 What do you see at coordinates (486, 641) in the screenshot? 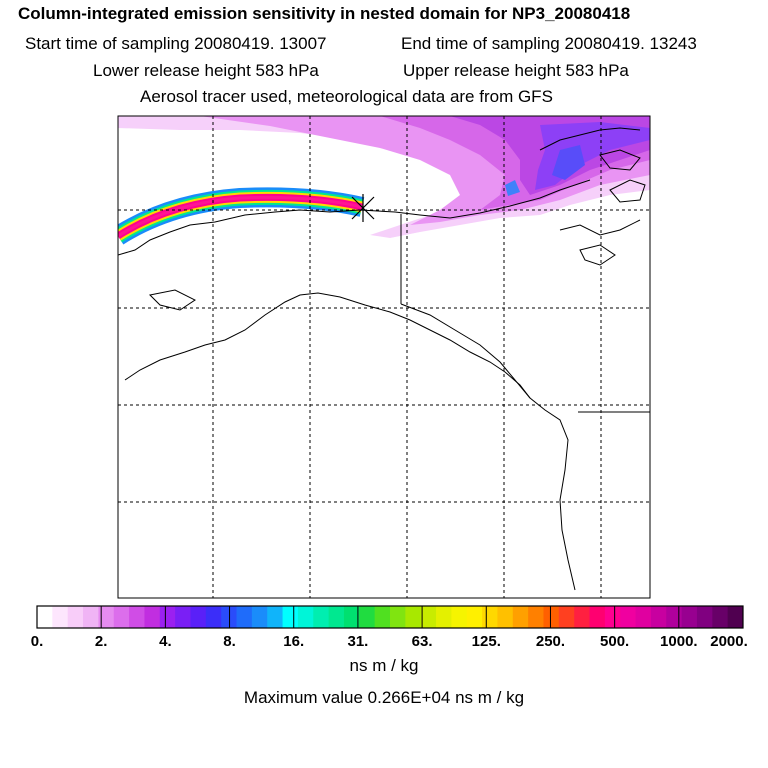
I see `colorbar-tick-label: 125.` at bounding box center [486, 641].